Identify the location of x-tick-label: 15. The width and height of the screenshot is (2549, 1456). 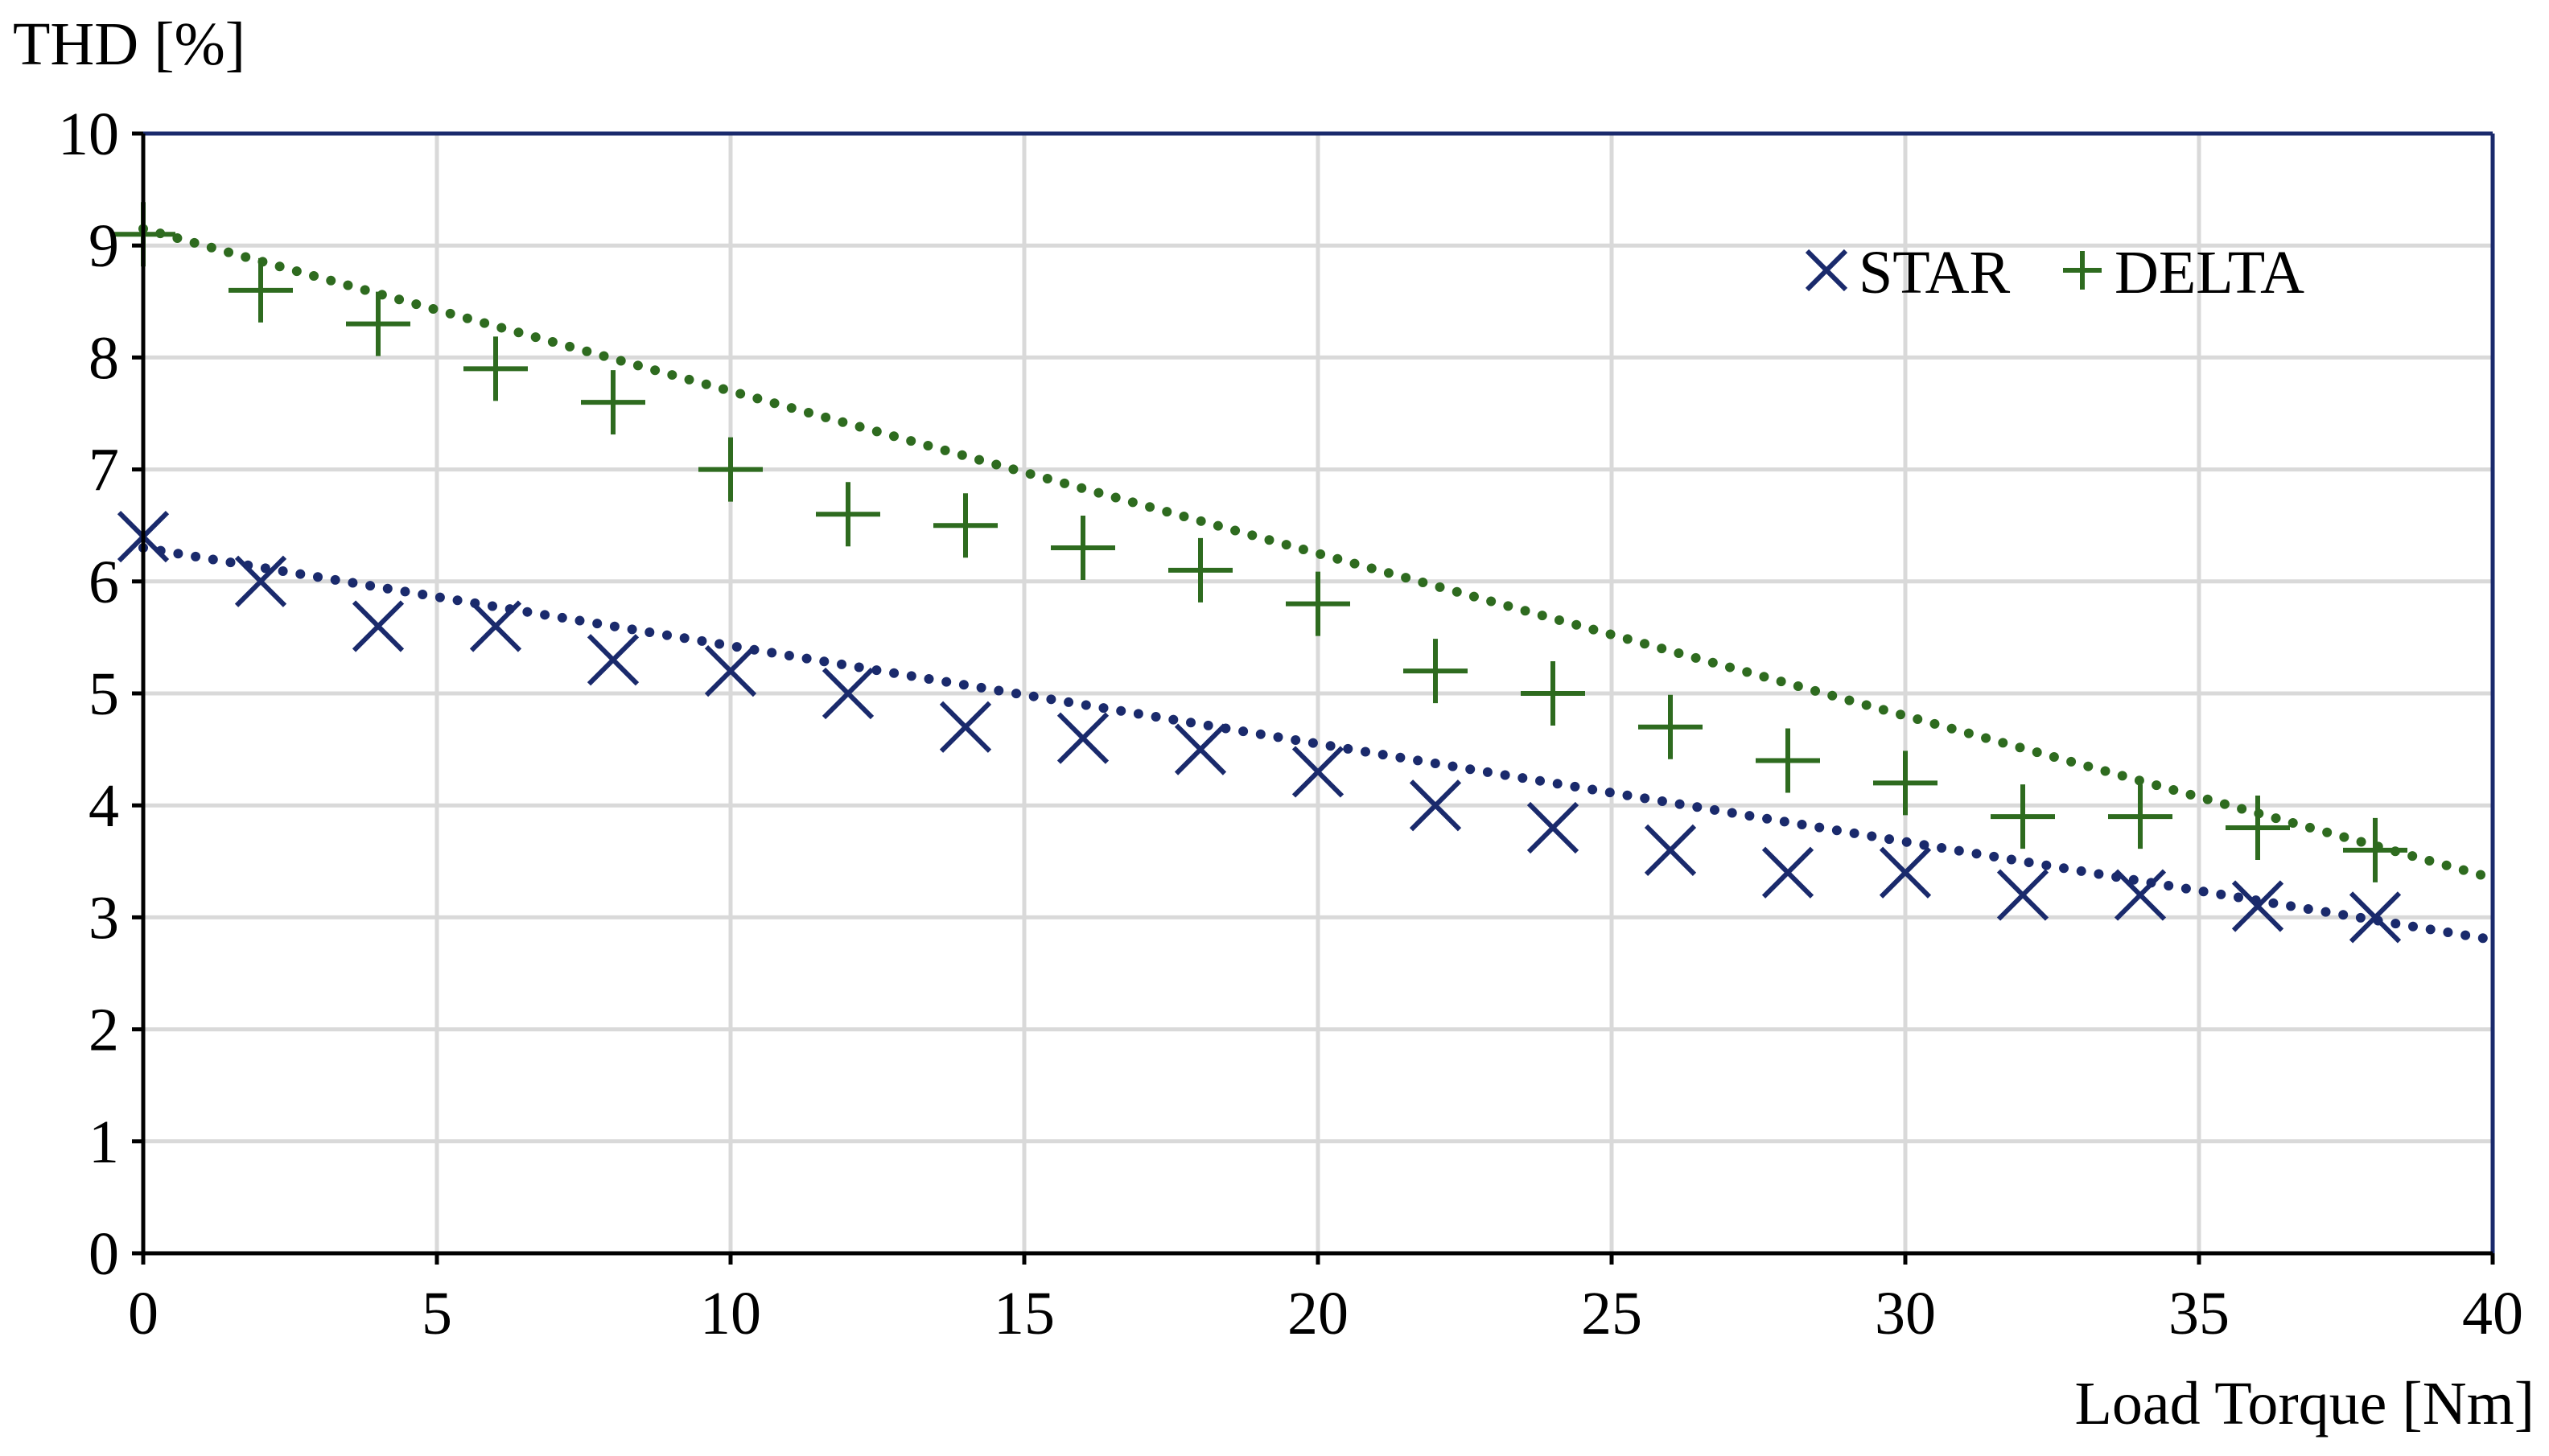
(1024, 1313).